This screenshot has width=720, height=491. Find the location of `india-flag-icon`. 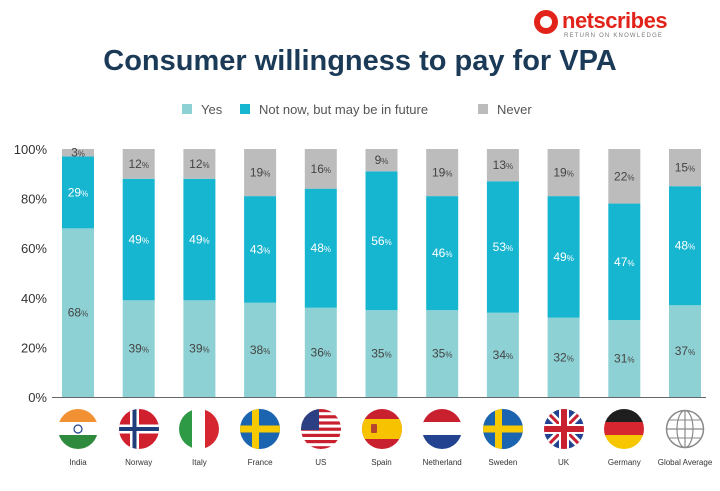

india-flag-icon is located at coordinates (78, 429).